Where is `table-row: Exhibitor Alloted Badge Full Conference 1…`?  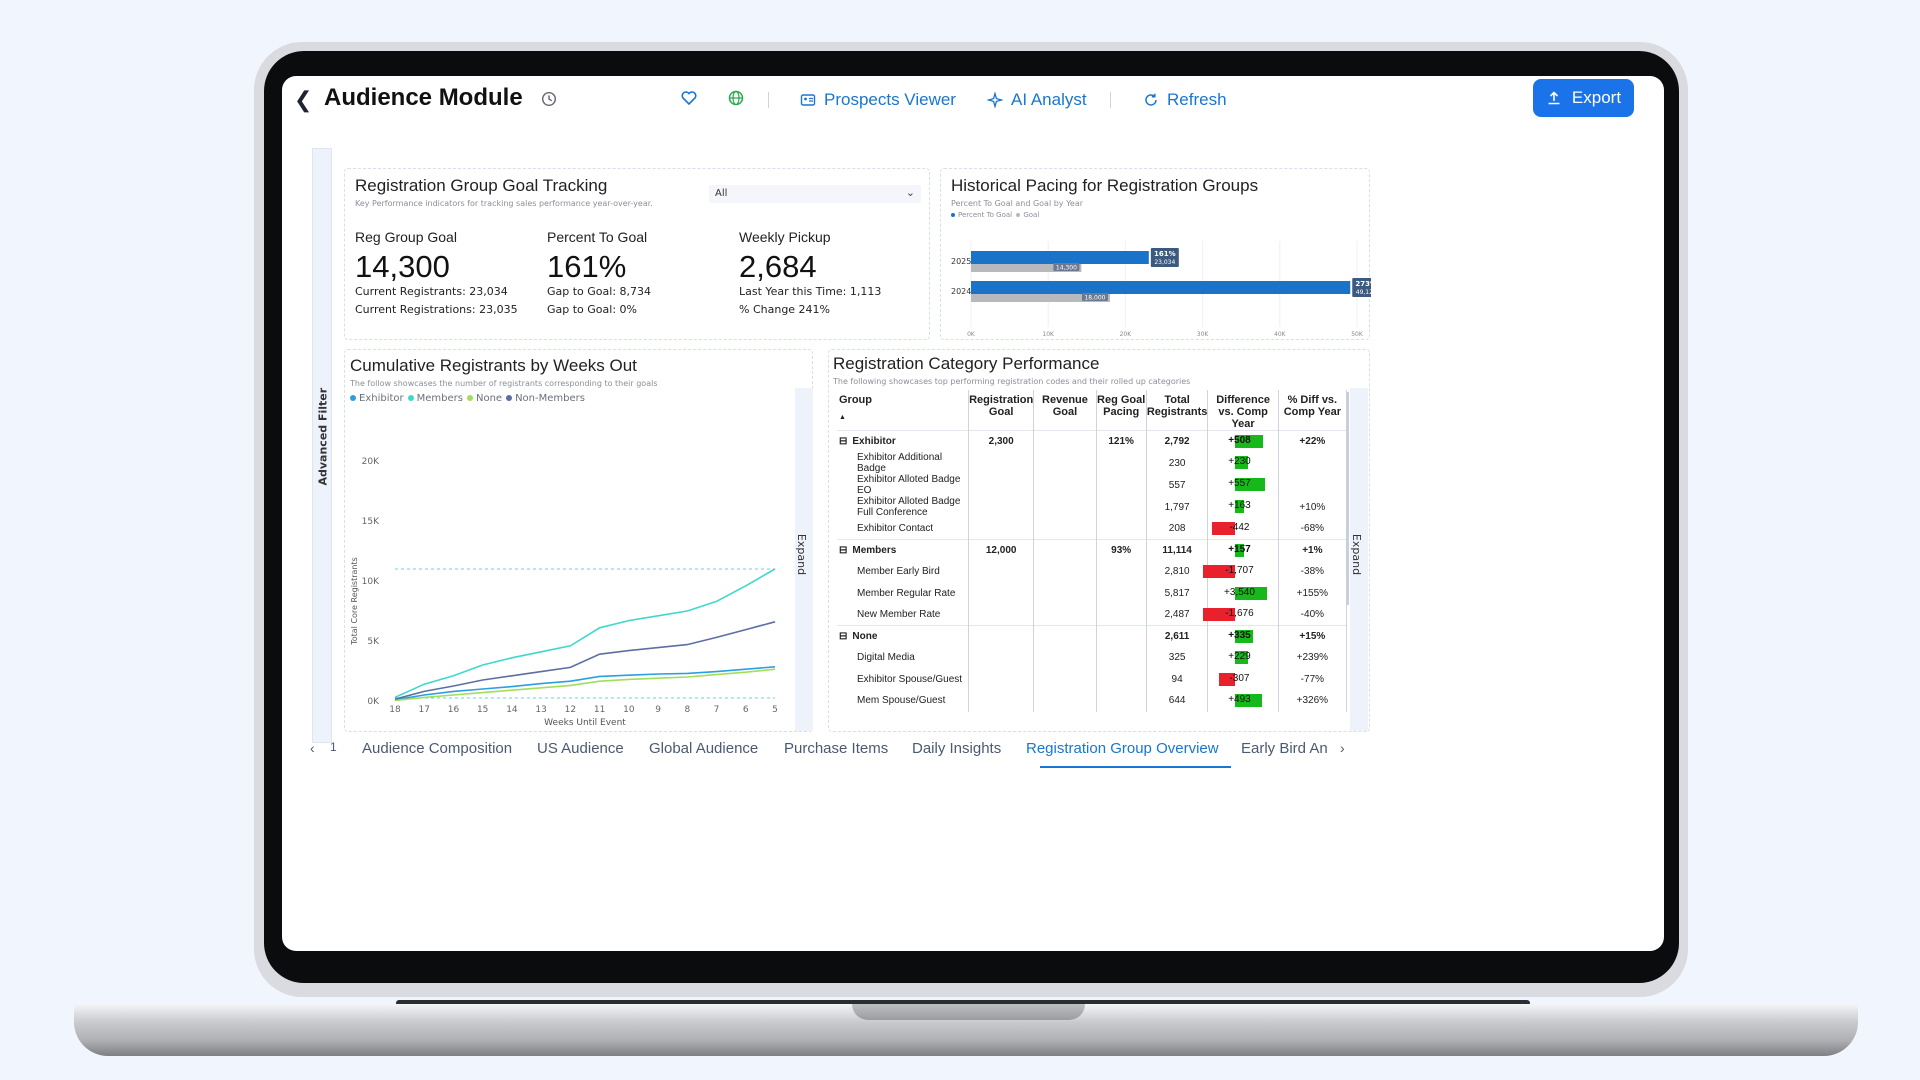
table-row: Exhibitor Alloted Badge Full Conference 1… is located at coordinates (1092, 507).